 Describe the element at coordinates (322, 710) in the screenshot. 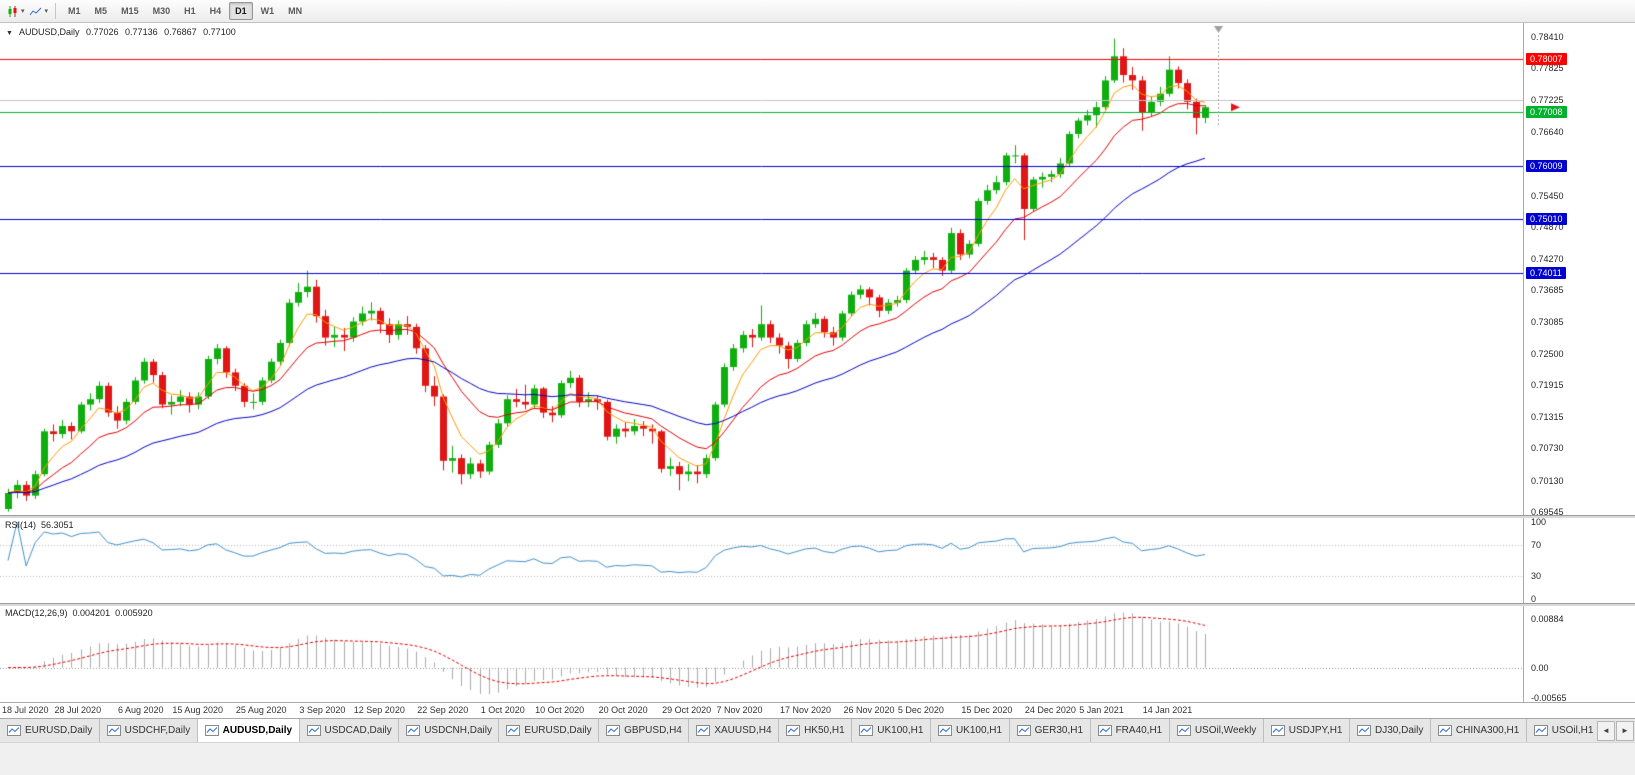

I see `time-axis-label: 3 Sep 2020` at that location.